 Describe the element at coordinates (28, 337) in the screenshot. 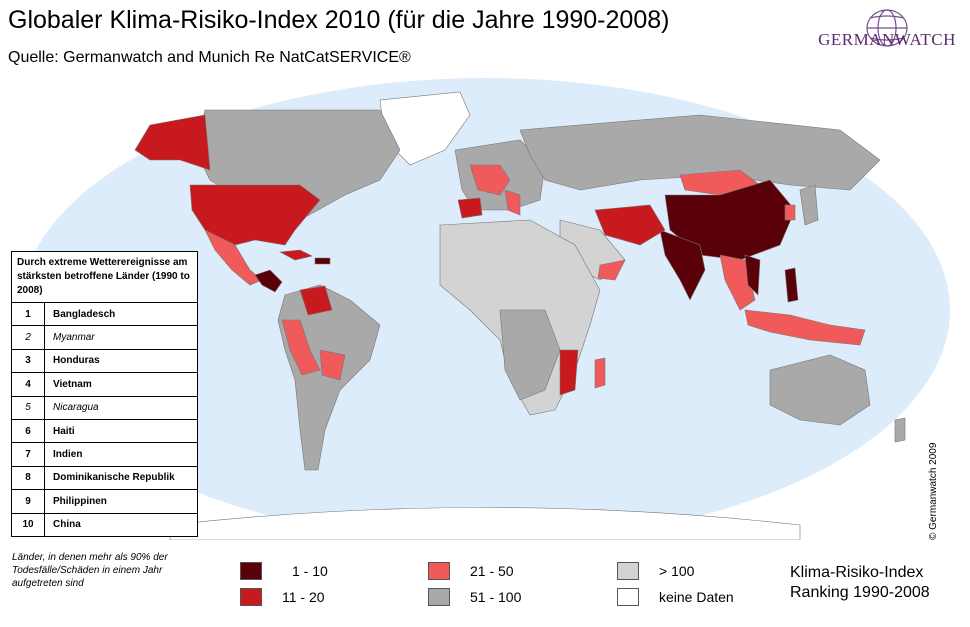

I see `rank-number: 2` at that location.